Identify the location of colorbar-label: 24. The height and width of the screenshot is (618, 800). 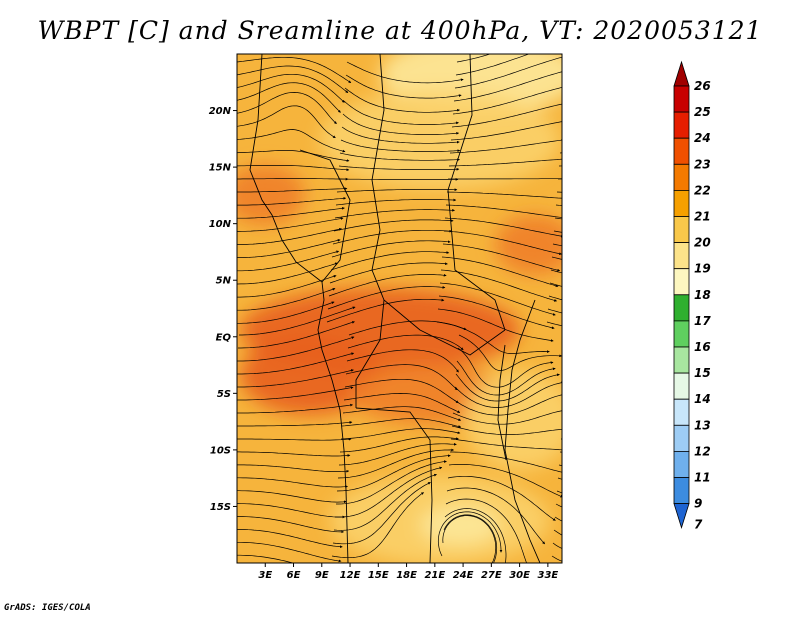
(702, 138).